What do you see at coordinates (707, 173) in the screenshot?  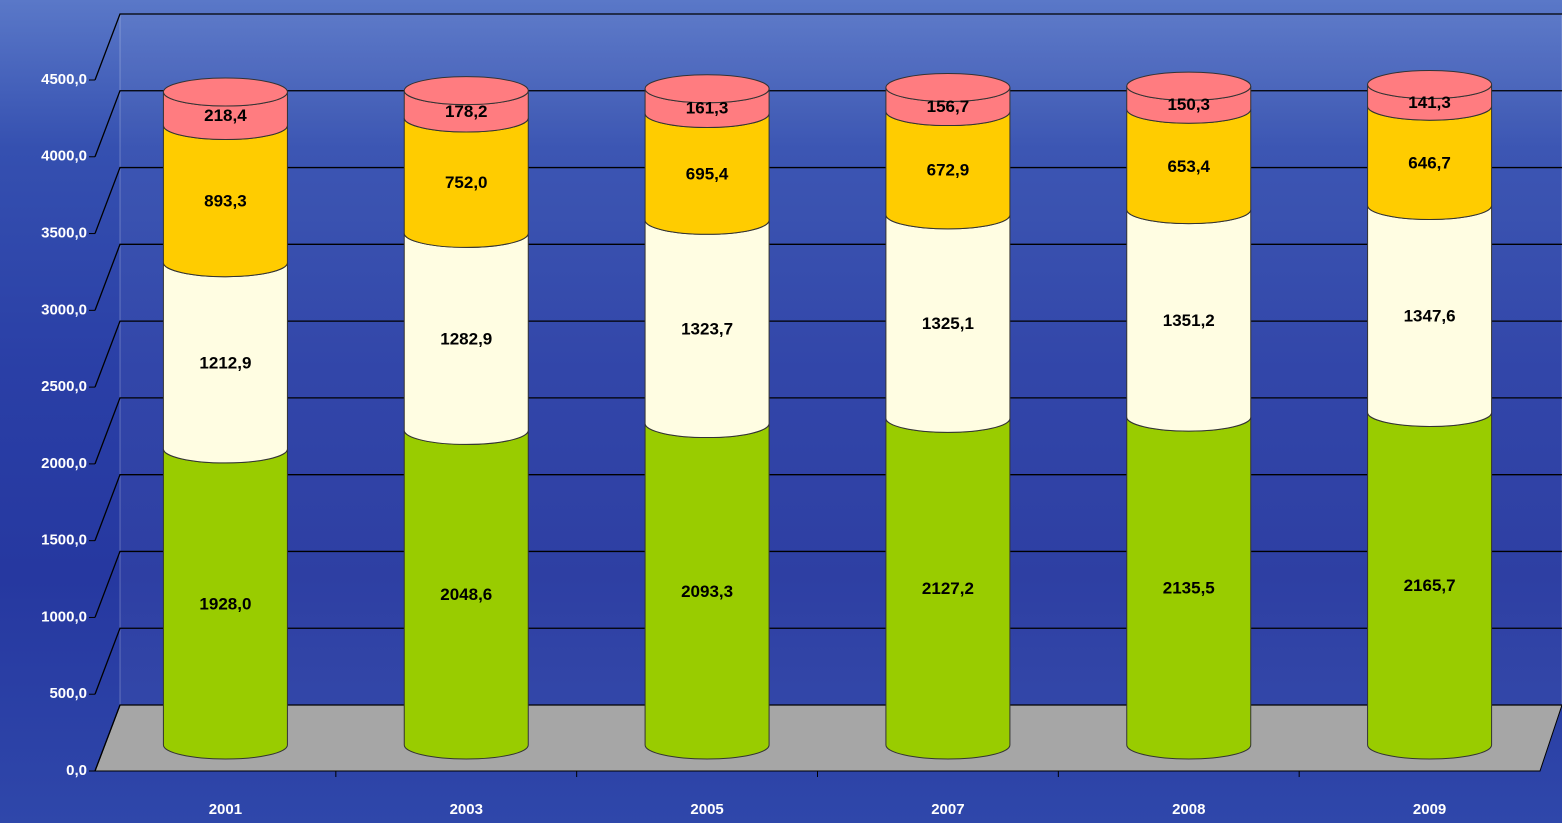 I see `value-label: 695,4` at bounding box center [707, 173].